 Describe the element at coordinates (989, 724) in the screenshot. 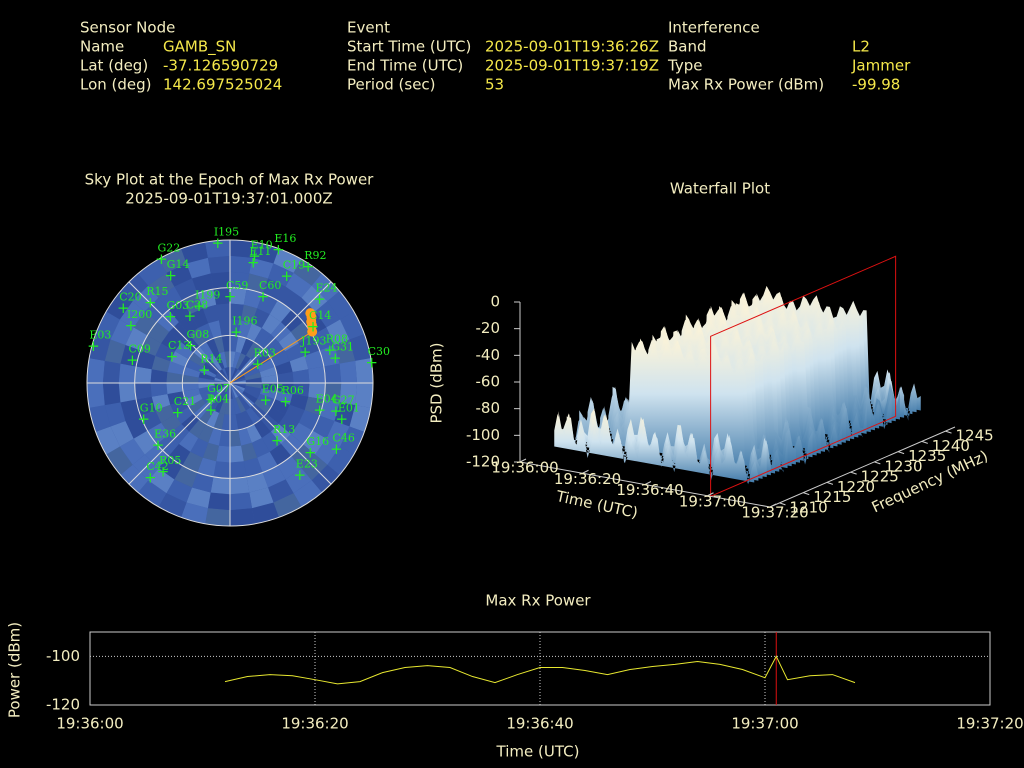

I see `x-tick-label: 19:37:20` at that location.